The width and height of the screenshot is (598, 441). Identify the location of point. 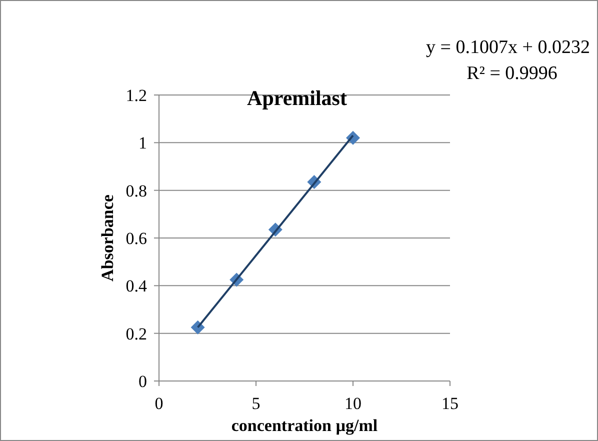
(197, 327).